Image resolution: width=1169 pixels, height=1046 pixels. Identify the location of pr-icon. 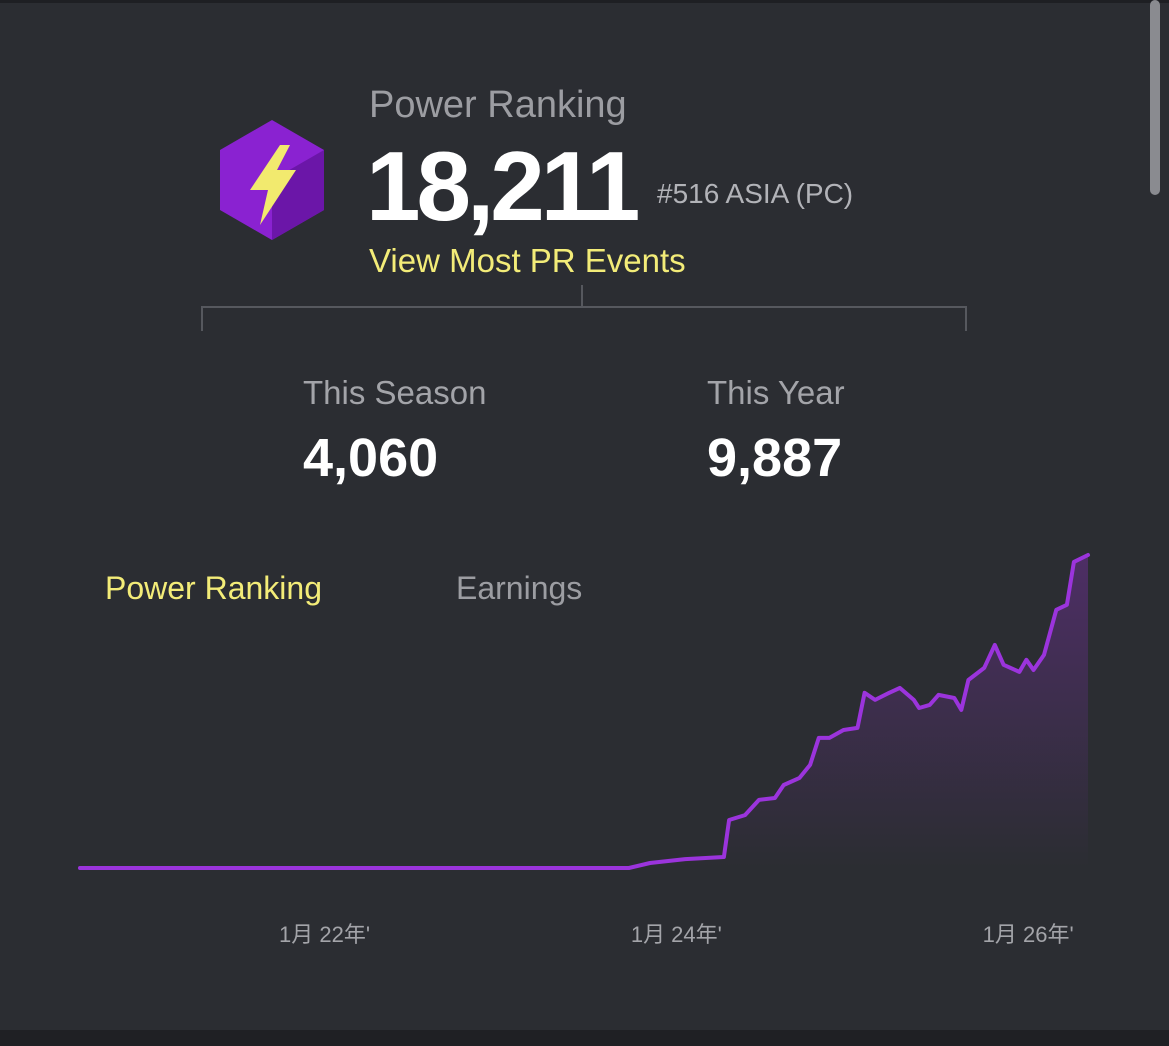
(272, 180).